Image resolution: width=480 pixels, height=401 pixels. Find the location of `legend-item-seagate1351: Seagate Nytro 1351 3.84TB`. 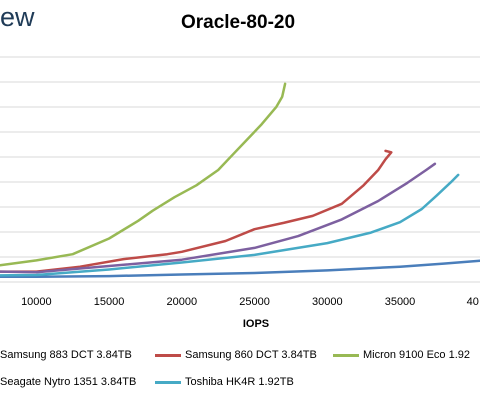

legend-item-seagate1351: Seagate Nytro 1351 3.84TB is located at coordinates (68, 382).